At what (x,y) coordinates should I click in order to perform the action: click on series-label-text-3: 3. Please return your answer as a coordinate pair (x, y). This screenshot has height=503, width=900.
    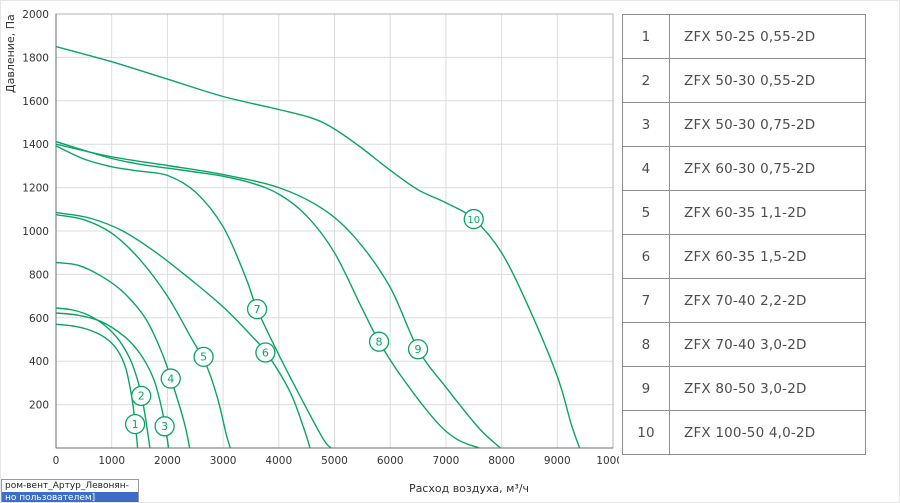
    Looking at the image, I should click on (164, 426).